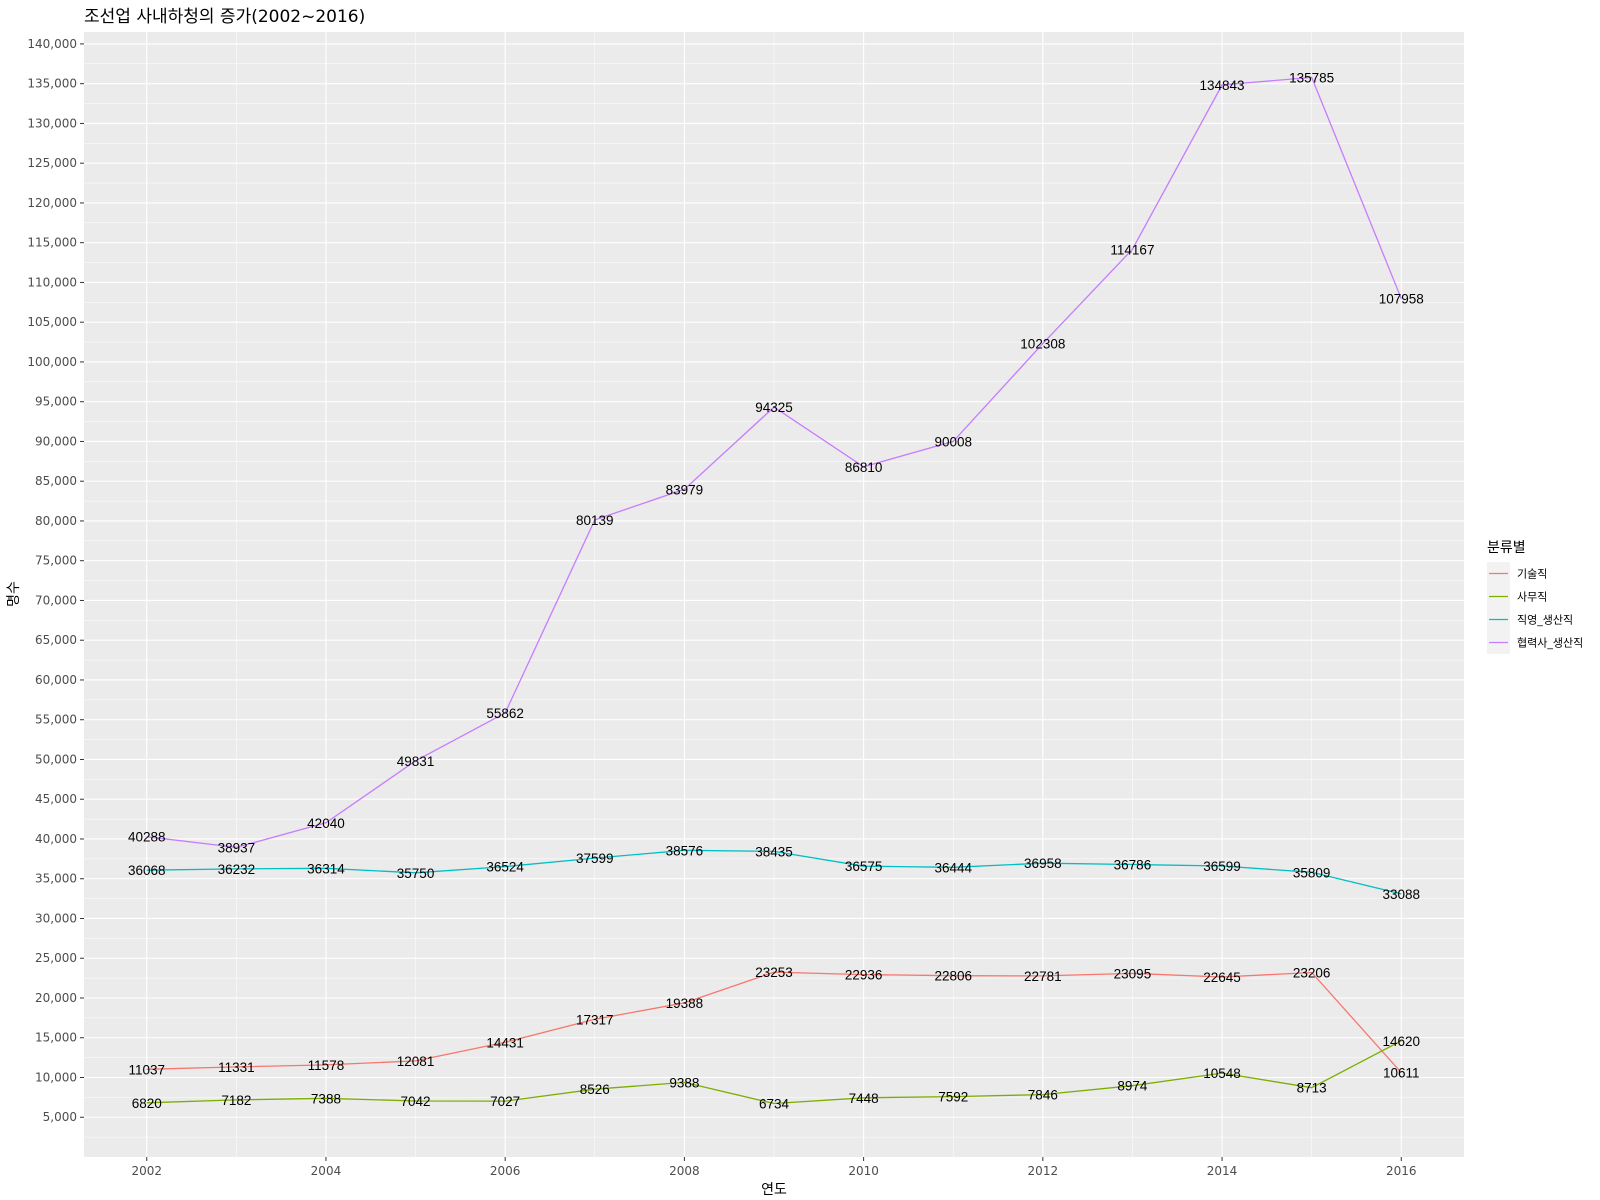  What do you see at coordinates (774, 851) in the screenshot?
I see `data-label: 38435` at bounding box center [774, 851].